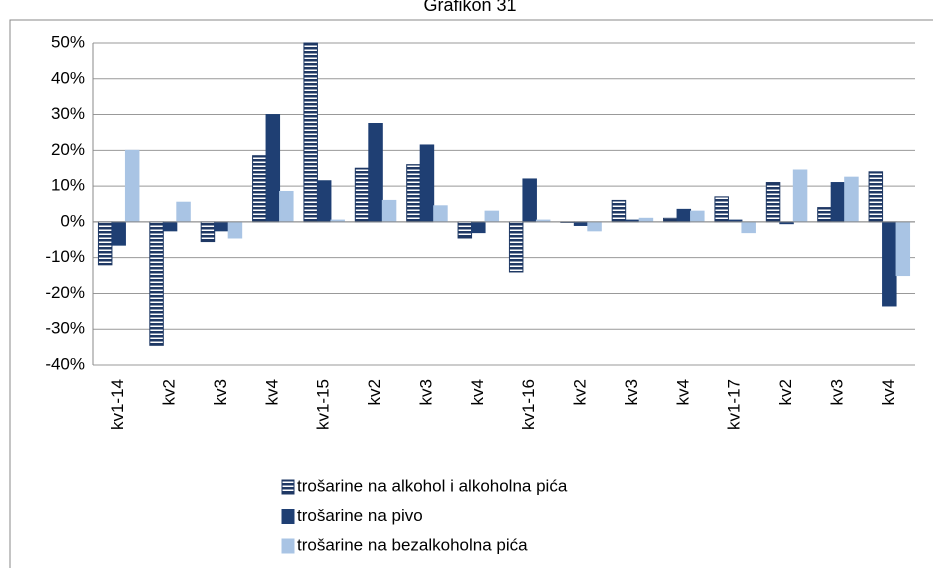  Describe the element at coordinates (432, 485) in the screenshot. I see `legend-label: trošarine na alkohol i alkoholna pića` at that location.